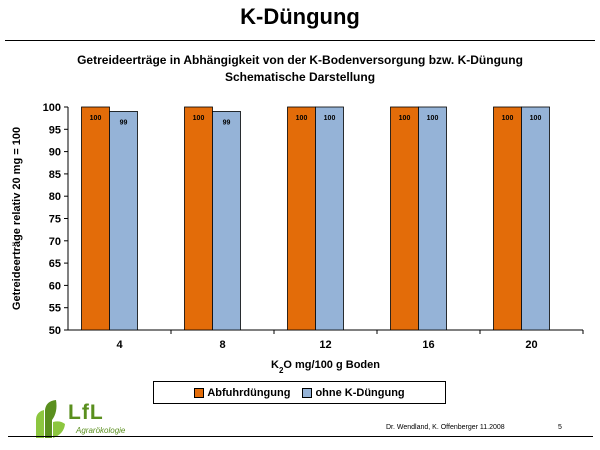 The image size is (600, 450). I want to click on leaf-icon, so click(50, 419).